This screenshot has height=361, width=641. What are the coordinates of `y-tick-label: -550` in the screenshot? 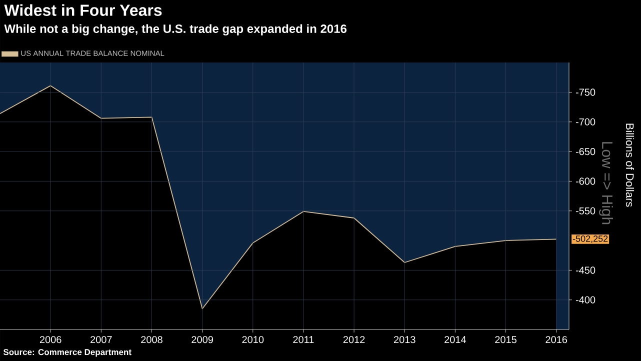 It's located at (586, 210).